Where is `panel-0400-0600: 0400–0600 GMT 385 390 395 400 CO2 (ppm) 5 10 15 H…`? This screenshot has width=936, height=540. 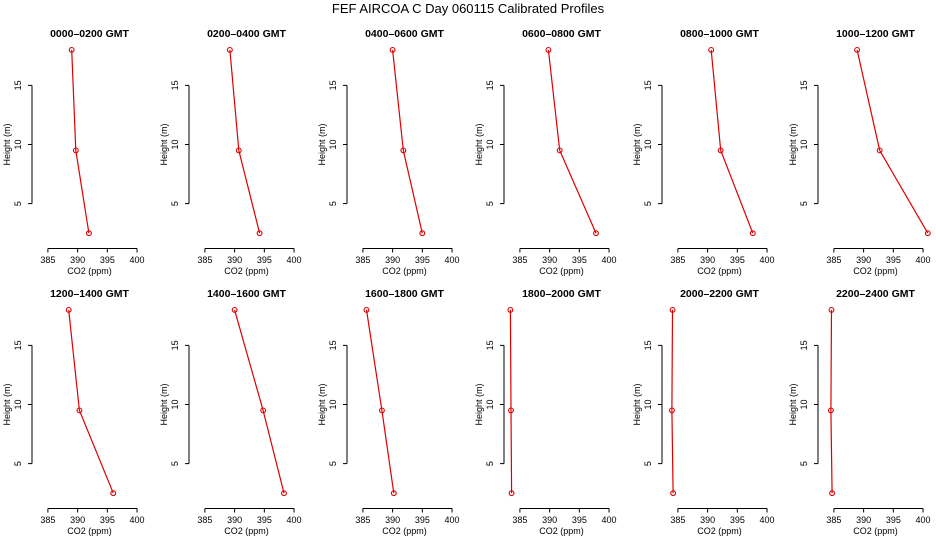
panel-0400-0600: 0400–0600 GMT 385 390 395 400 CO2 (ppm) 5 10 15 H… is located at coordinates (388, 152).